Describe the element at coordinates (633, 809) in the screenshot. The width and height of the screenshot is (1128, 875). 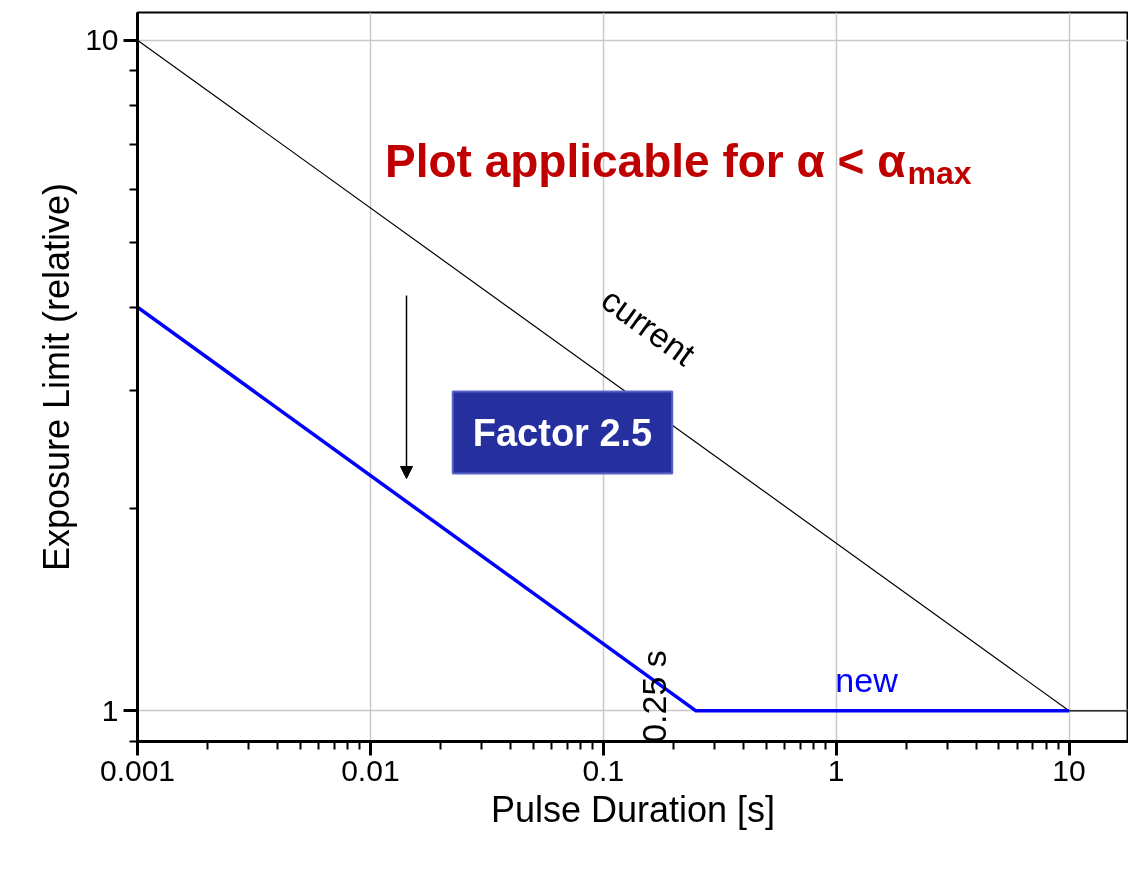
I see `x-axis-title: Pulse Duration [s]` at that location.